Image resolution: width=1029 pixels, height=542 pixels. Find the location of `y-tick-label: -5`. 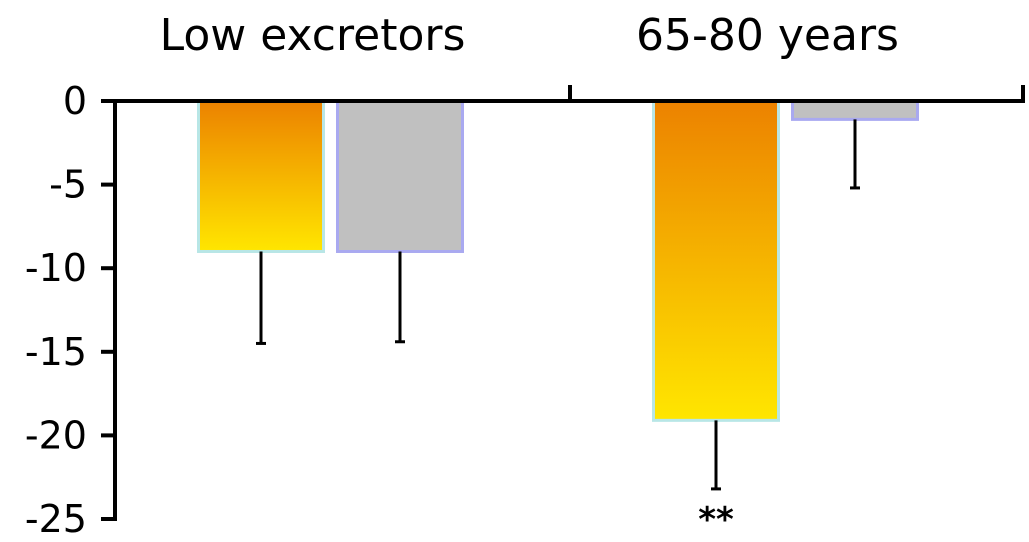

y-tick-label: -5 is located at coordinates (68, 185).